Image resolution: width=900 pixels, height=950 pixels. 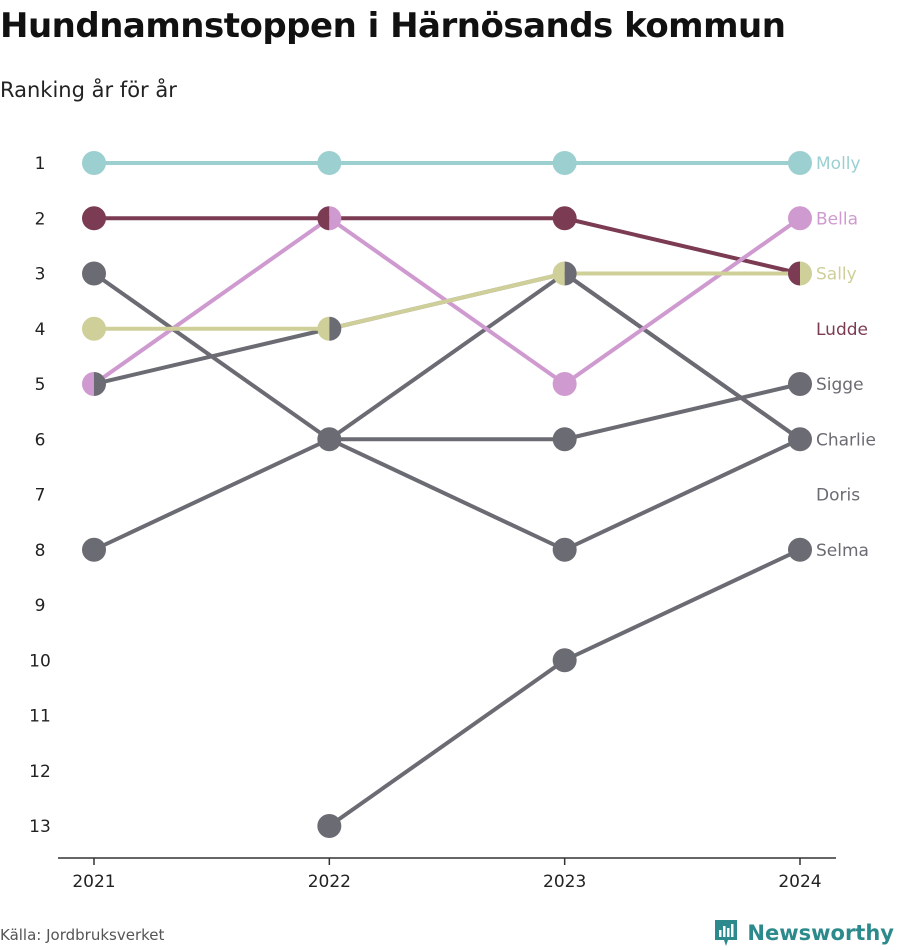 What do you see at coordinates (40, 275) in the screenshot?
I see `y-tick-label: 3` at bounding box center [40, 275].